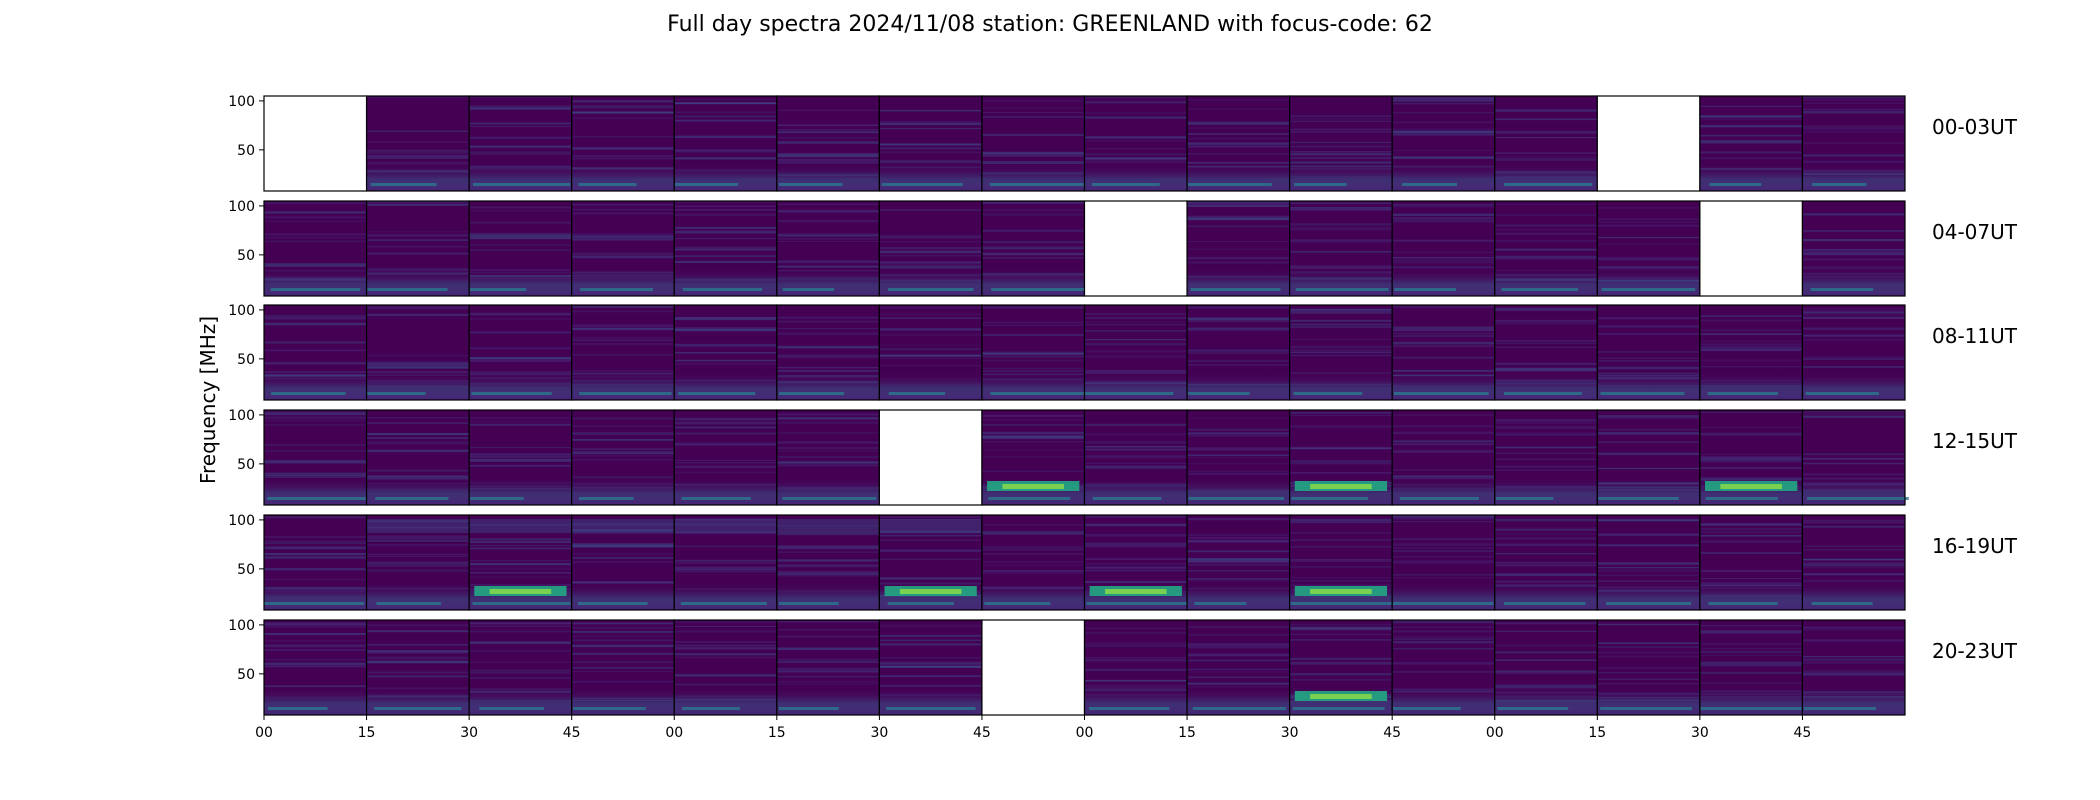 This screenshot has width=2100, height=800. I want to click on x-tick-label: 15, so click(1187, 733).